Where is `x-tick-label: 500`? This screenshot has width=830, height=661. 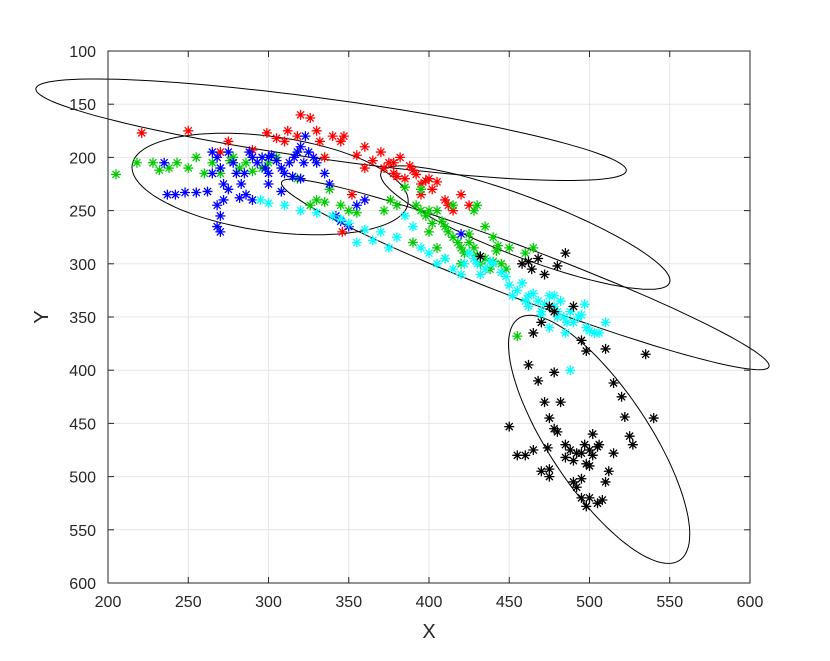
x-tick-label: 500 is located at coordinates (589, 602).